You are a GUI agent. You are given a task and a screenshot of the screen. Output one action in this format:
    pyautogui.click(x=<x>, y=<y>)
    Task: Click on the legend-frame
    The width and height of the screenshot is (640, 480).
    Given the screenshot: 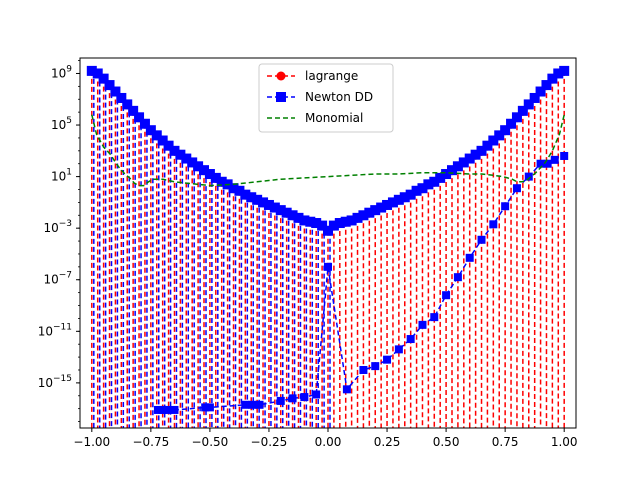 What is the action you would take?
    pyautogui.click(x=326, y=98)
    